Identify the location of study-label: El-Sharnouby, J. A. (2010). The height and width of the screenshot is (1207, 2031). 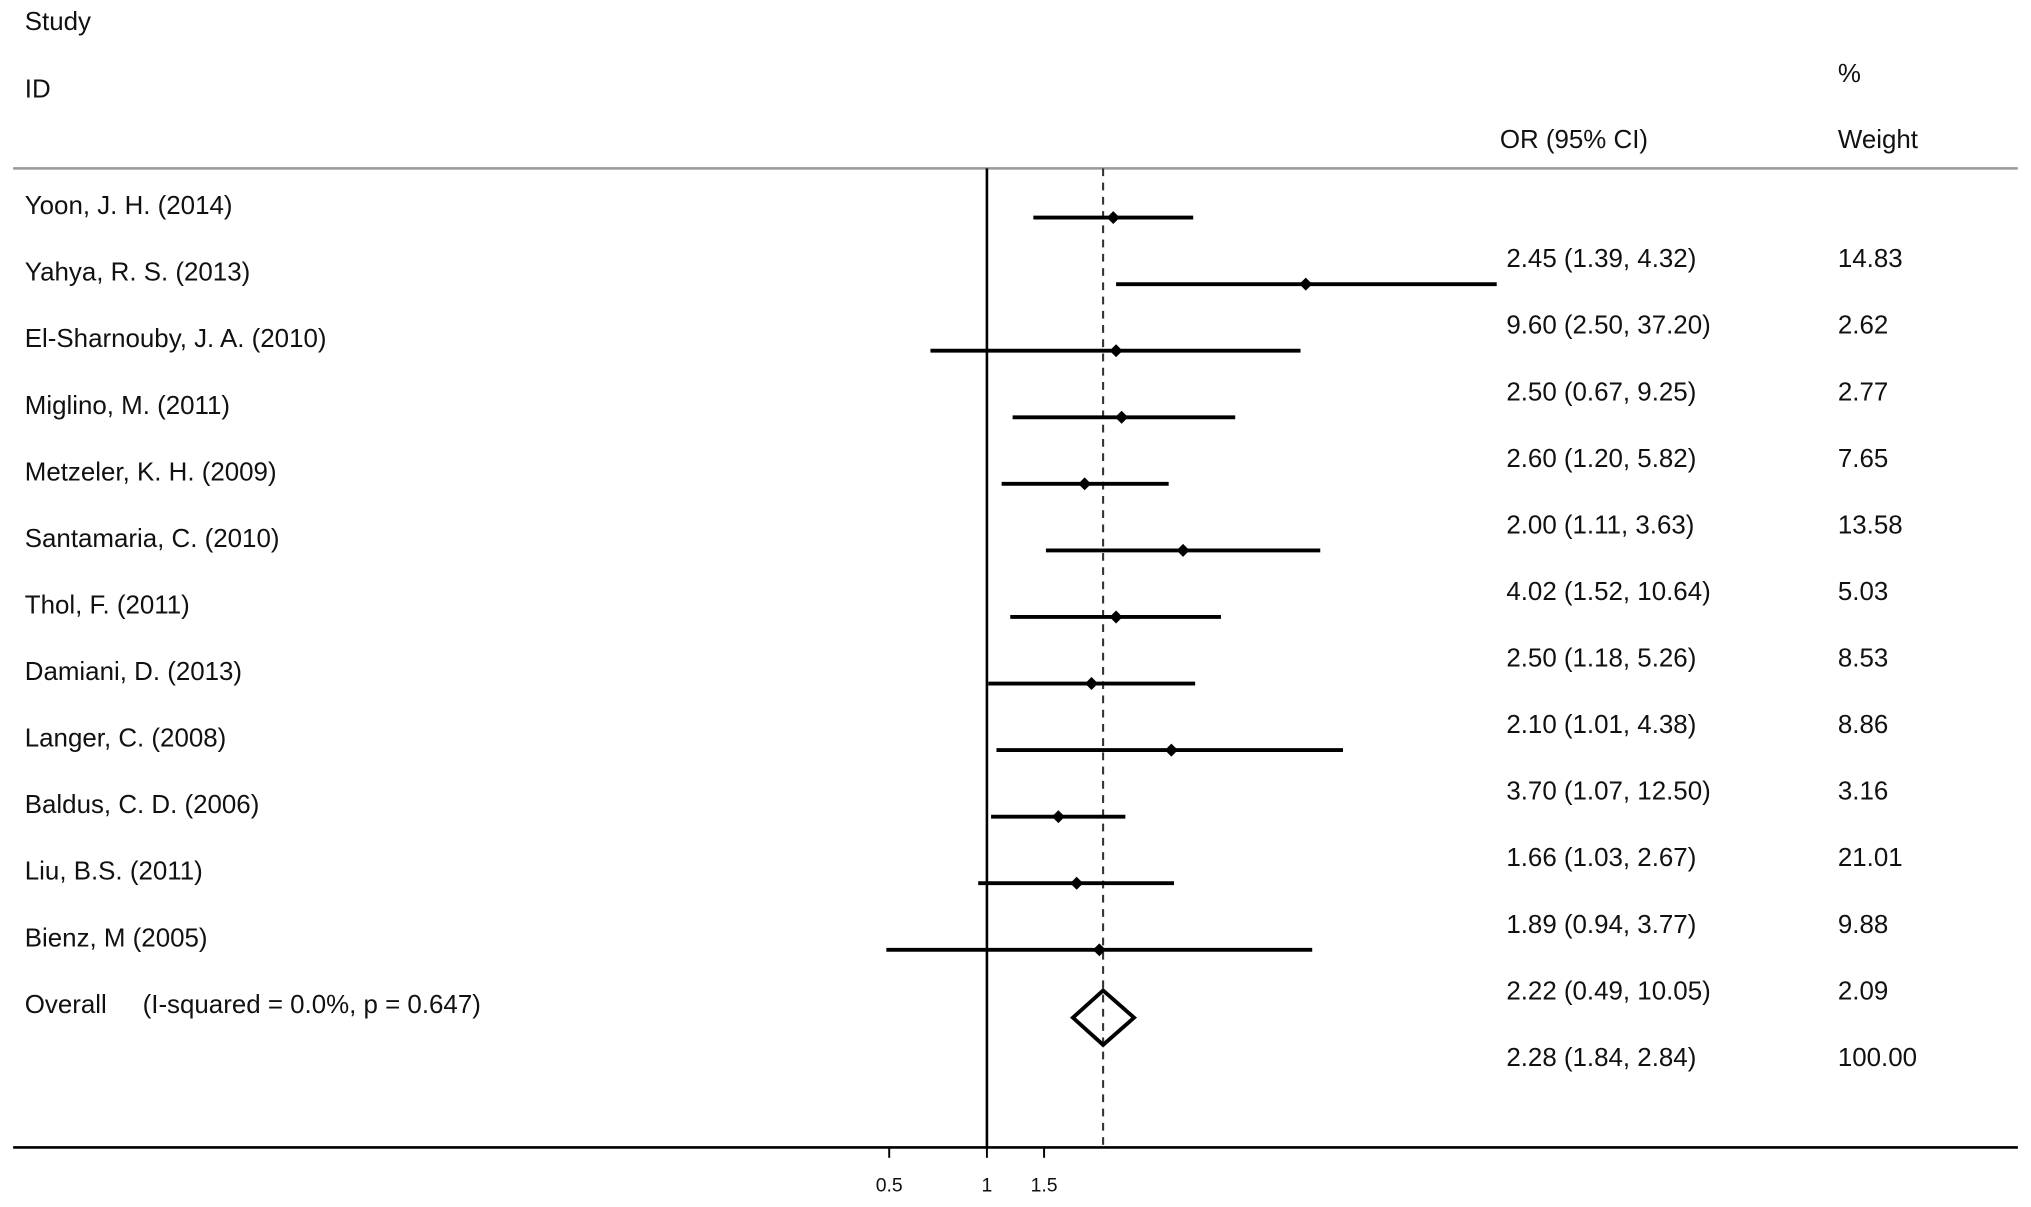
(176, 339).